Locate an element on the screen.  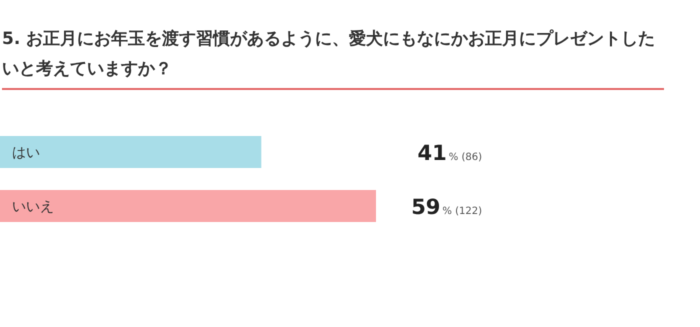
data-label: 59% (122) is located at coordinates (446, 207).